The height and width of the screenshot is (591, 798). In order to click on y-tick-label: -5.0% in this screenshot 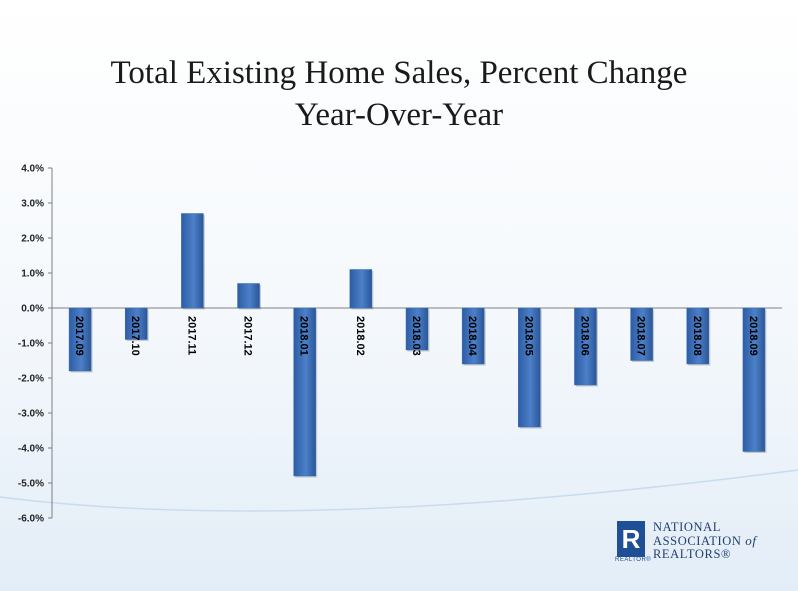, I will do `click(31, 484)`.